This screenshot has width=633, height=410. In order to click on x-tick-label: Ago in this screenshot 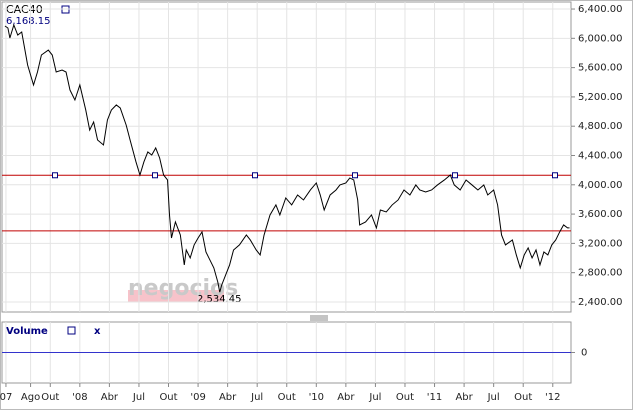, I will do `click(30, 397)`.